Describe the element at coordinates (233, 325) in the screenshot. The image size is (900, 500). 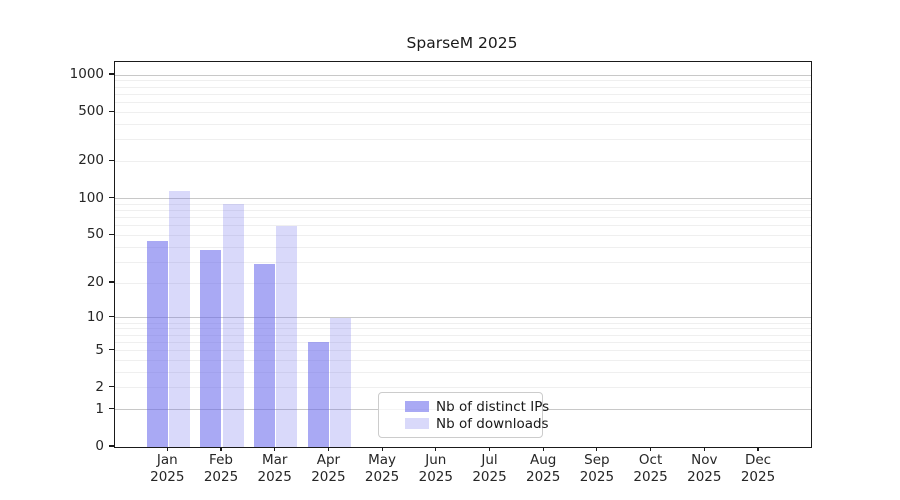
I see `bar-downloads-feb` at that location.